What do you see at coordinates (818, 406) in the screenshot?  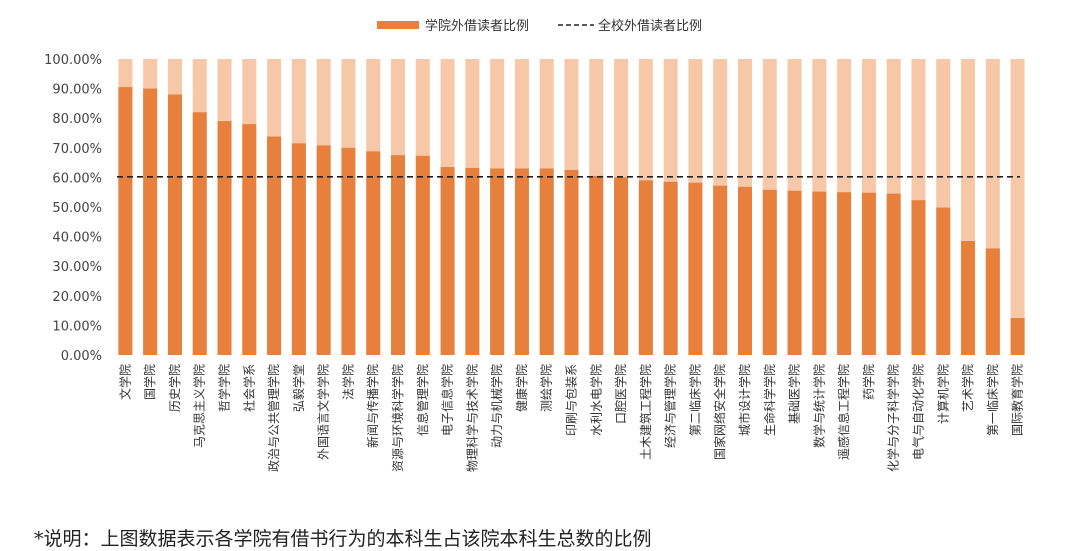 I see `x-tick-label: 数学与统计学院` at bounding box center [818, 406].